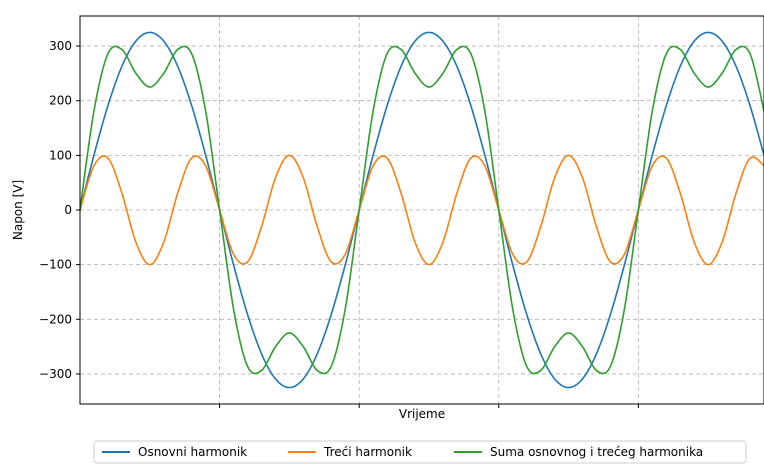 The image size is (764, 470). What do you see at coordinates (596, 452) in the screenshot?
I see `legend-label-2: Suma osnovnog i trećeg harmonika` at bounding box center [596, 452].